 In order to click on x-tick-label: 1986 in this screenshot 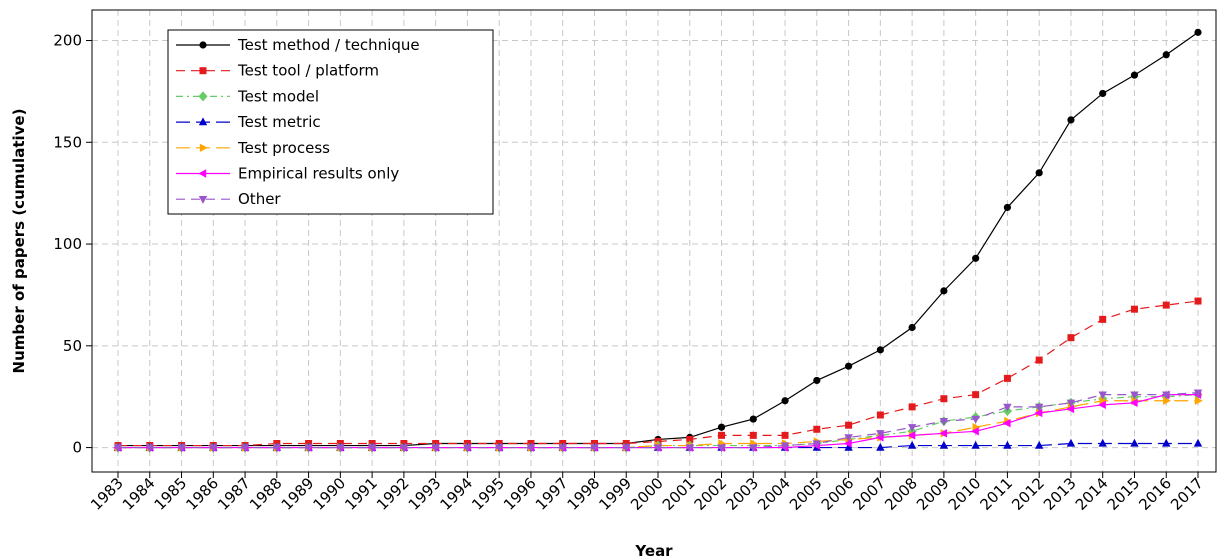, I will do `click(202, 494)`.